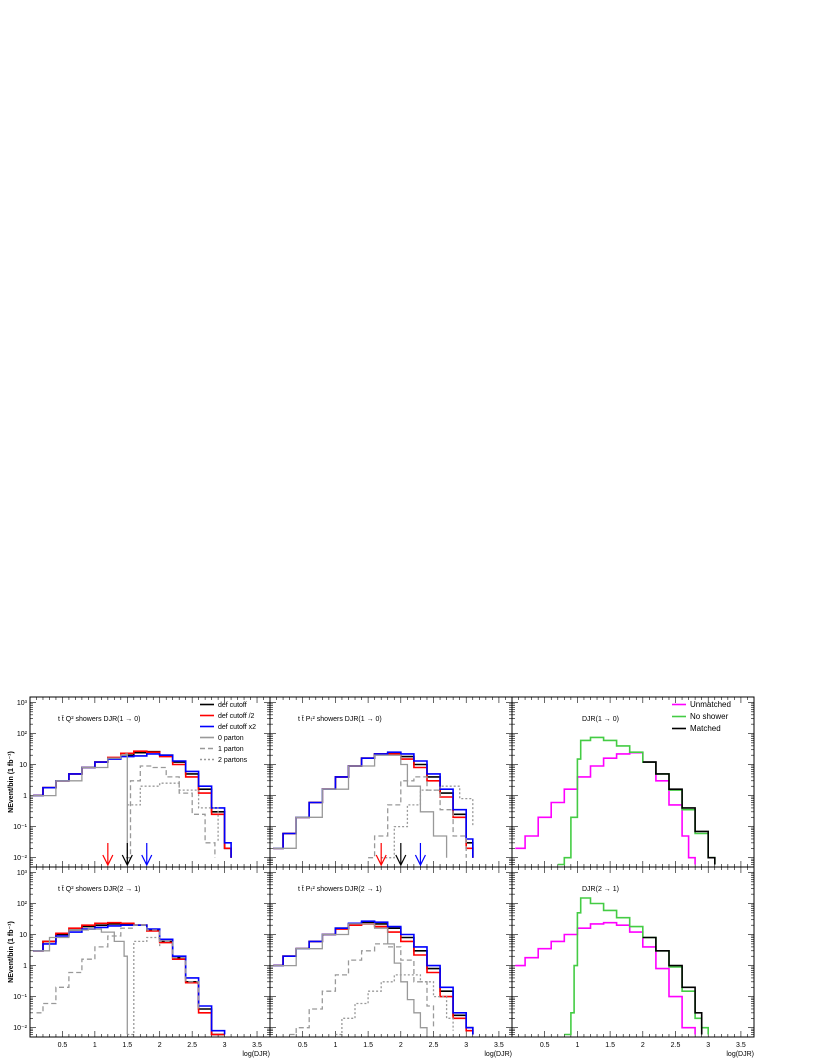  What do you see at coordinates (237, 727) in the screenshot?
I see `legend-label: def cutoff x2` at bounding box center [237, 727].